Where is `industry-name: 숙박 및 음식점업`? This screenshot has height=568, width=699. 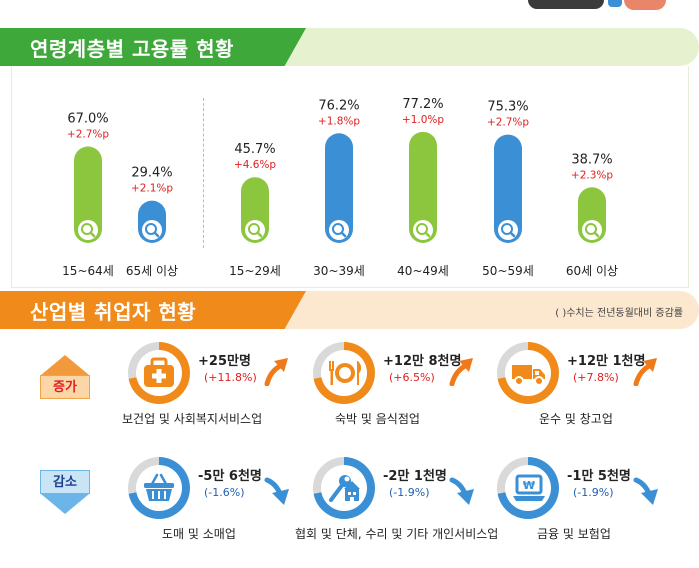 industry-name: 숙박 및 음식점업 is located at coordinates (377, 419).